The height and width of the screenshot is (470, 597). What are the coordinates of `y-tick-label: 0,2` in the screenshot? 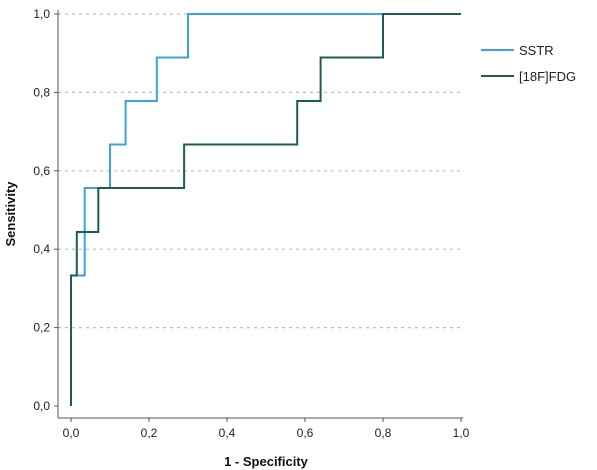 It's located at (41, 328).